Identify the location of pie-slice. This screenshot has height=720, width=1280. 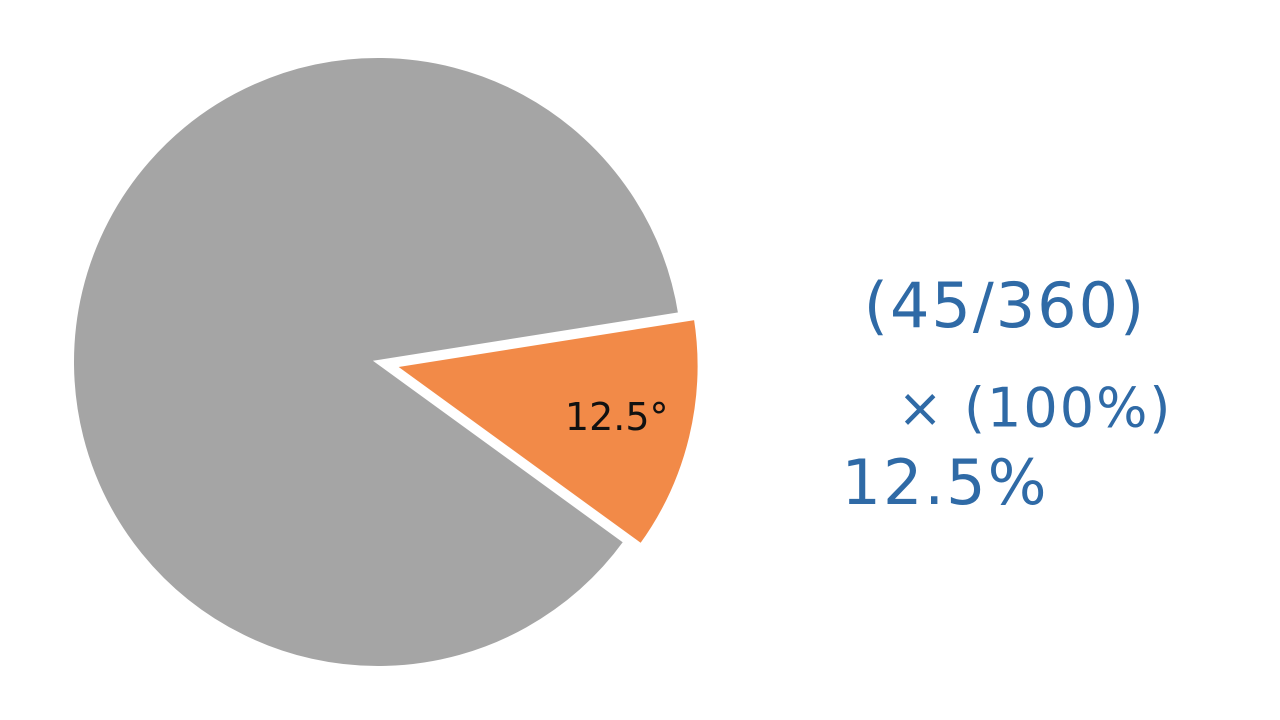
(545, 432).